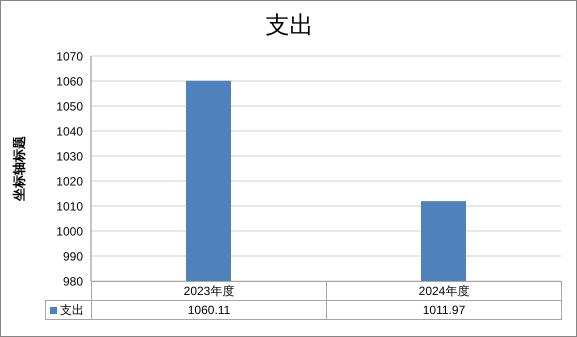  I want to click on y-axis-title: 坐标轴标题, so click(19, 169).